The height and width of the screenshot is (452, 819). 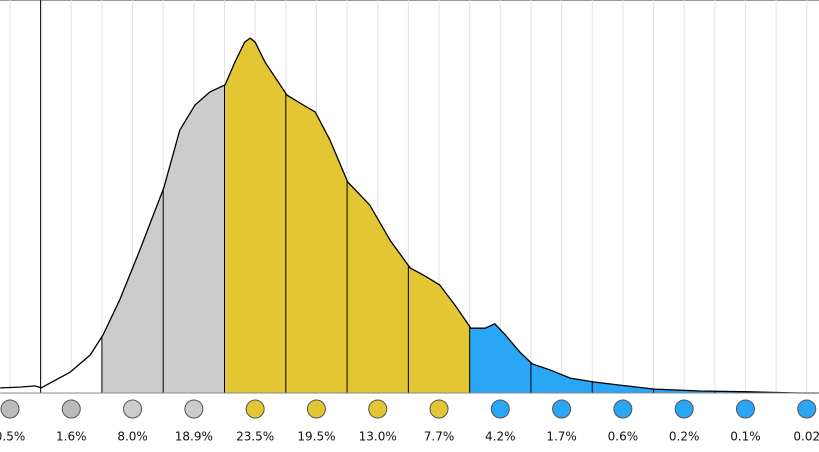 I want to click on rank-share: 0.2%, so click(x=684, y=437).